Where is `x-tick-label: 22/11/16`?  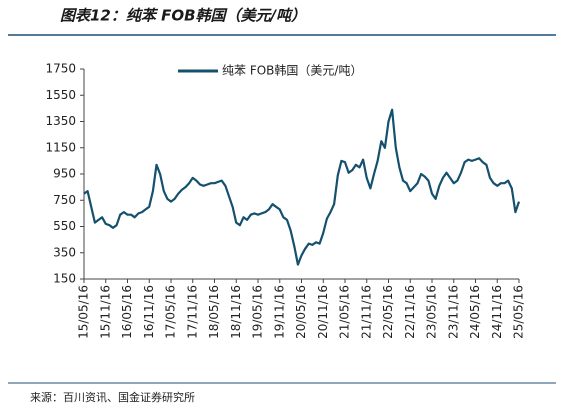 x-tick-label: 22/11/16 is located at coordinates (410, 312).